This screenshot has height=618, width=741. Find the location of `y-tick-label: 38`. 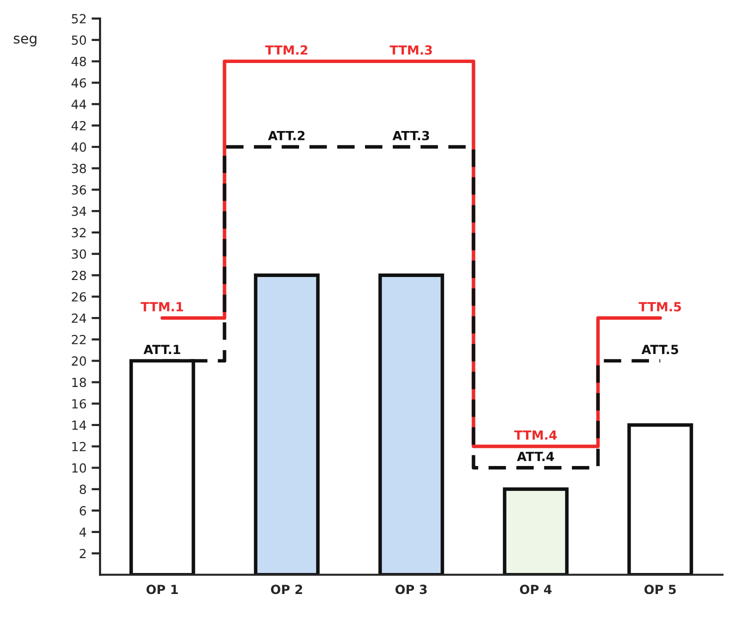

y-tick-label: 38 is located at coordinates (79, 169).